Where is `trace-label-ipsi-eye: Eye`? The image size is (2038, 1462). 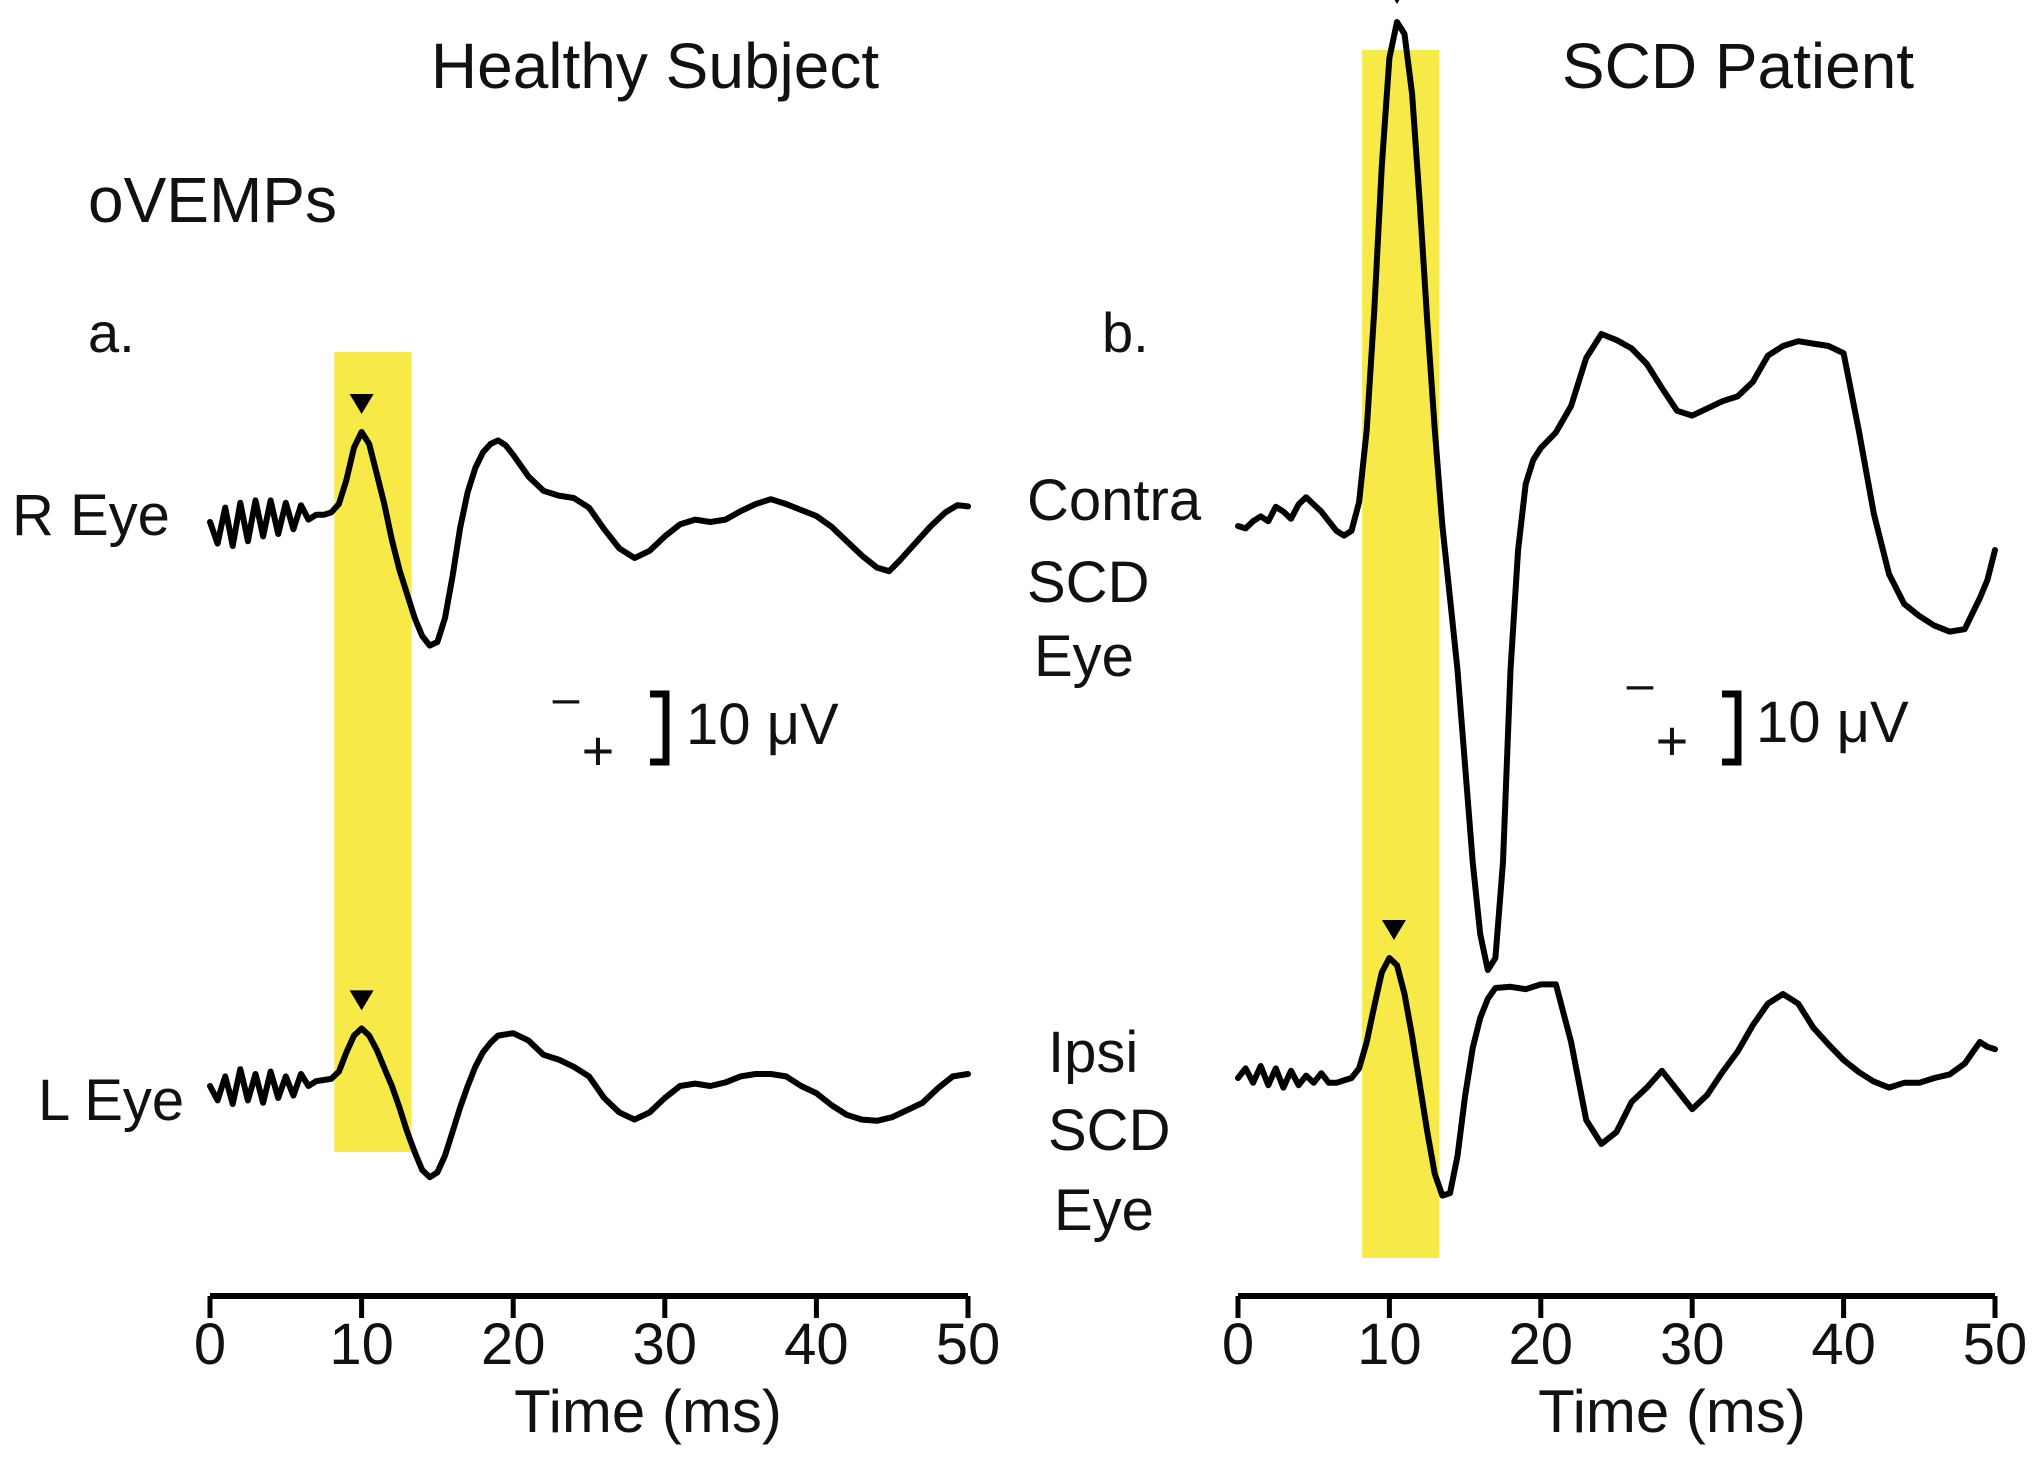 trace-label-ipsi-eye: Eye is located at coordinates (1104, 1210).